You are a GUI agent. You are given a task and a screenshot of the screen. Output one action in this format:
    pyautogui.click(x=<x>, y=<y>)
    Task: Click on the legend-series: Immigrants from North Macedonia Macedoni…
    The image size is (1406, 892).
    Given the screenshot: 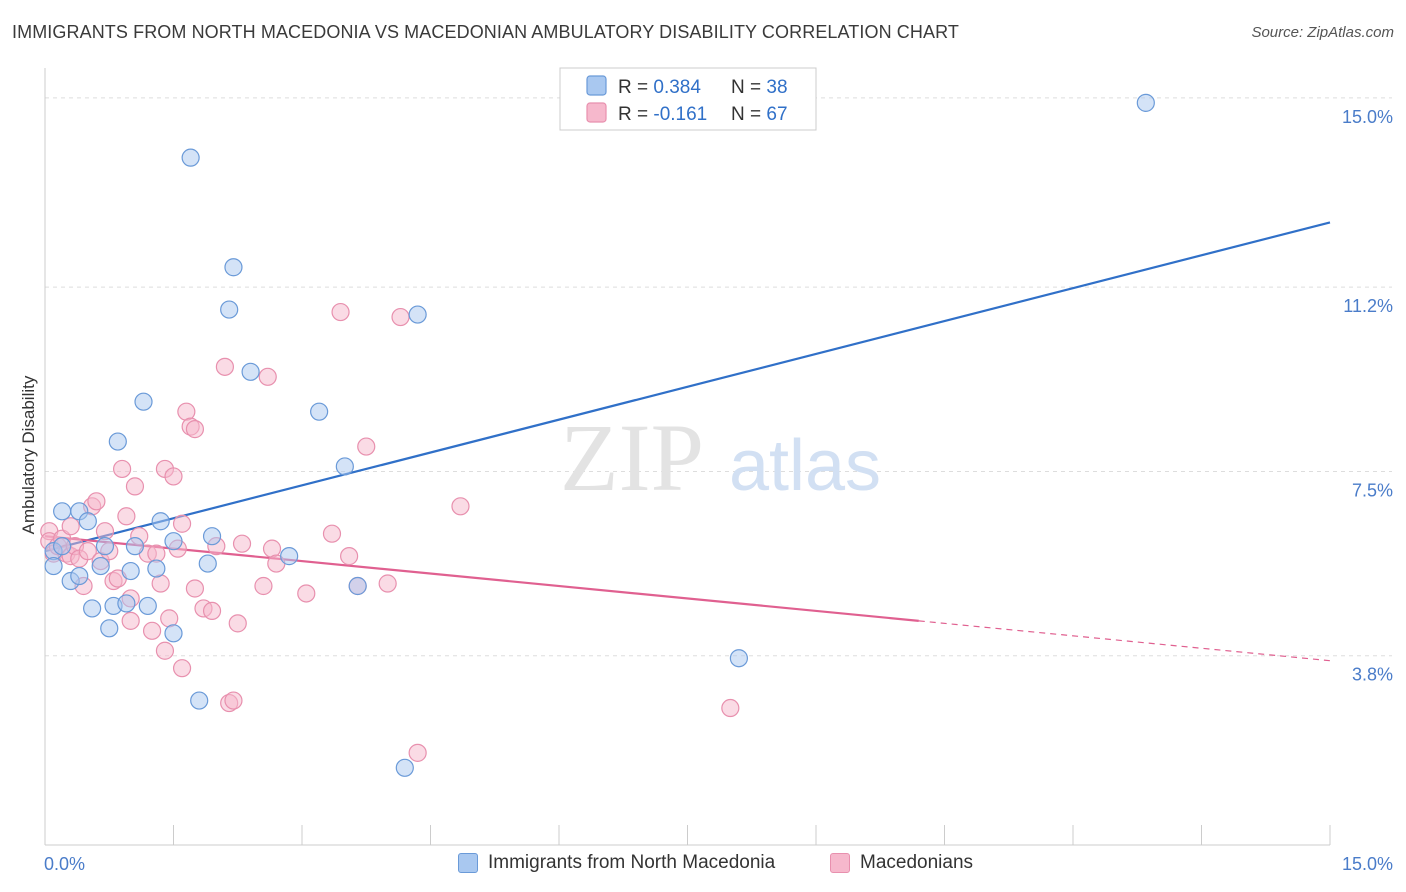 What is the action you would take?
    pyautogui.click(x=703, y=865)
    